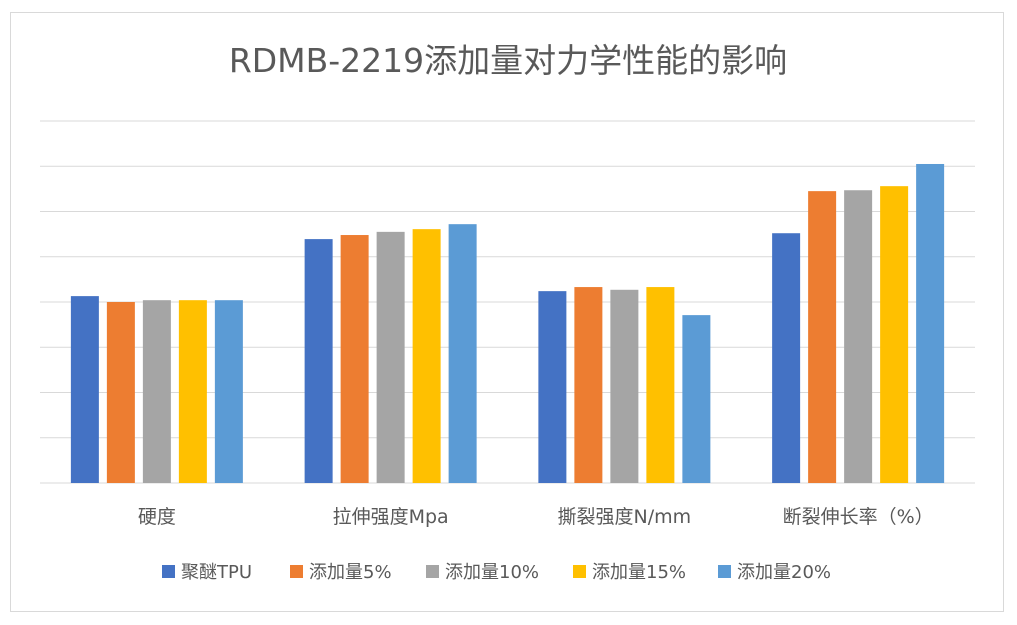  Describe the element at coordinates (216, 572) in the screenshot. I see `legend-label: 聚醚TPU` at that location.